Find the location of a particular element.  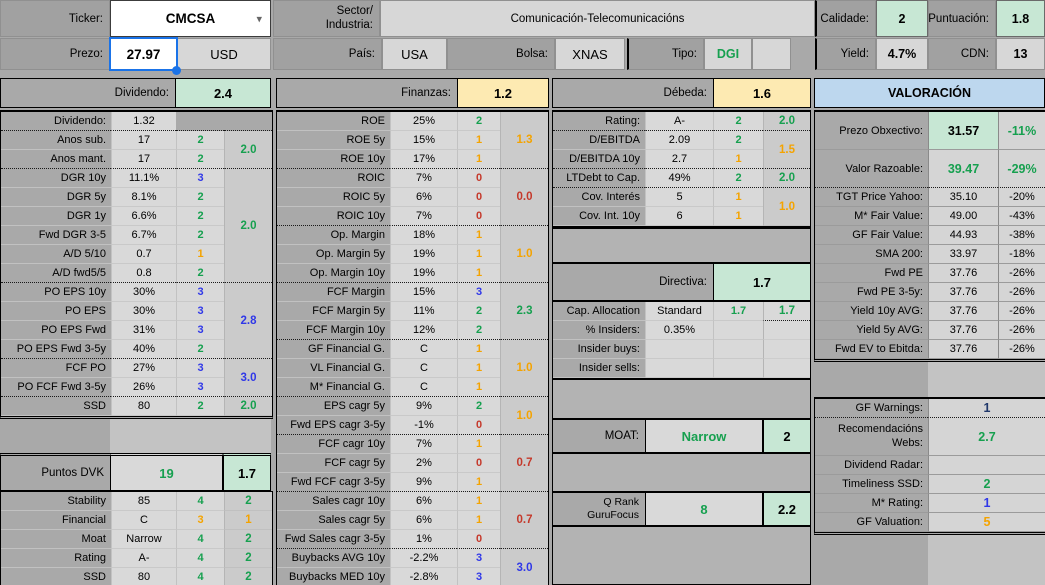

row-label: Op. Margin 10y is located at coordinates (333, 273).